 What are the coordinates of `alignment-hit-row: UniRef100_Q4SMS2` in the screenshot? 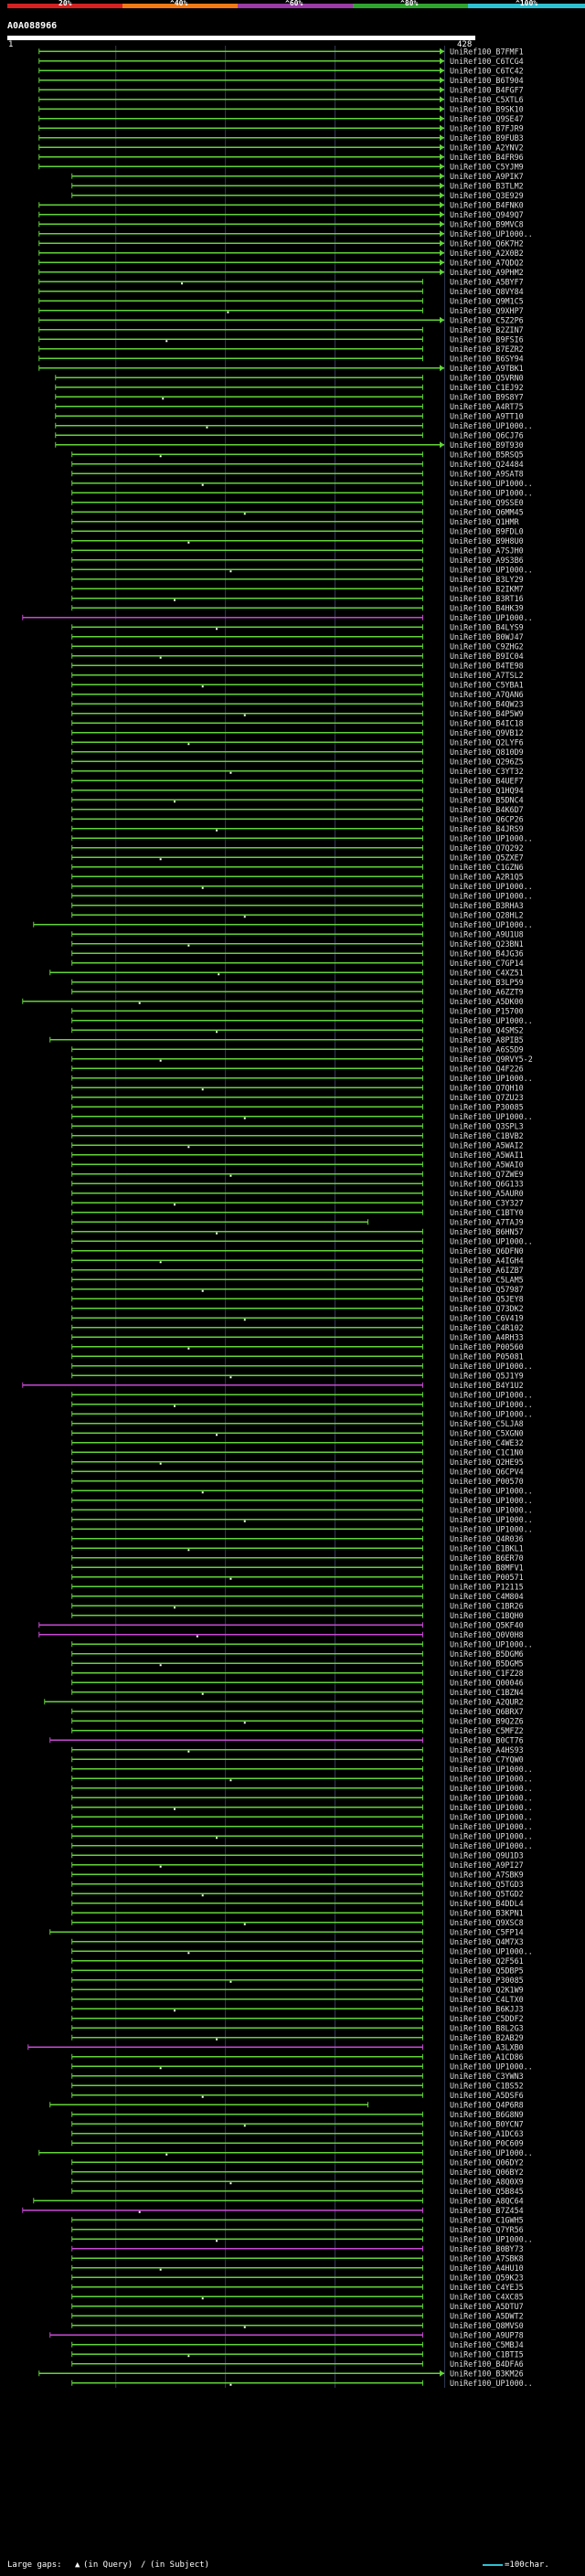 It's located at (298, 1029).